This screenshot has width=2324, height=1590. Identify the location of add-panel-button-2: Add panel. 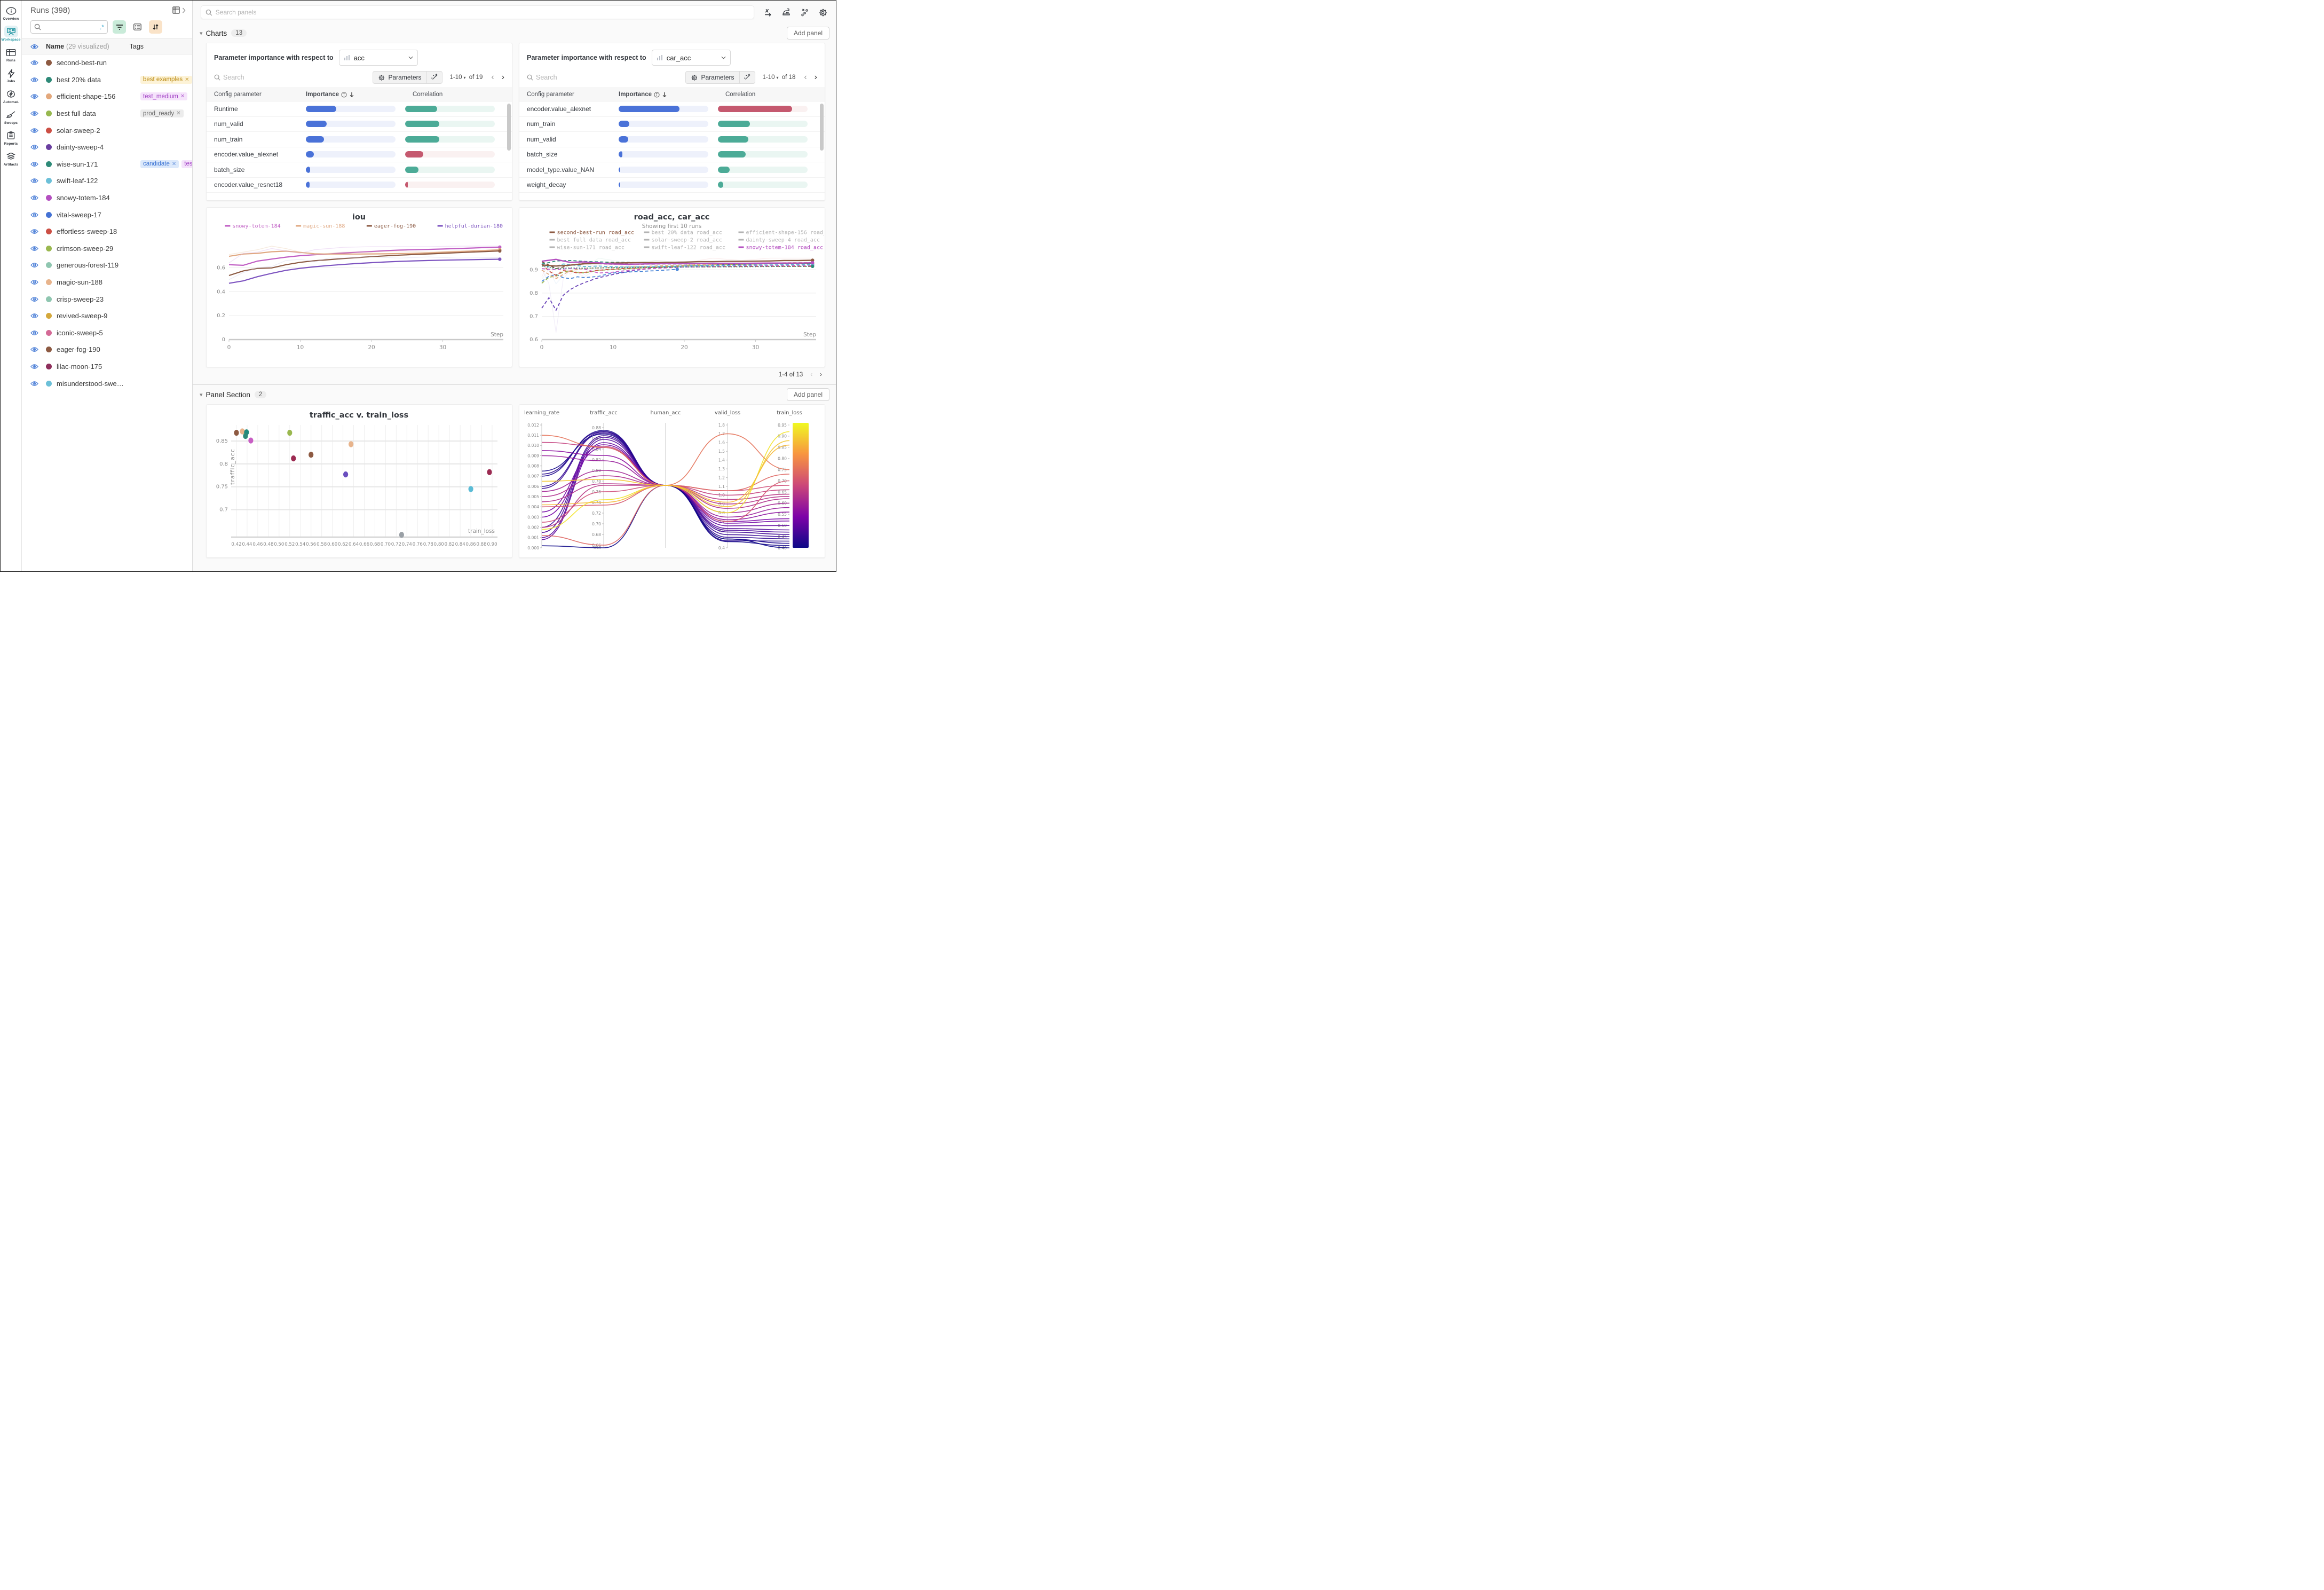
(807, 394).